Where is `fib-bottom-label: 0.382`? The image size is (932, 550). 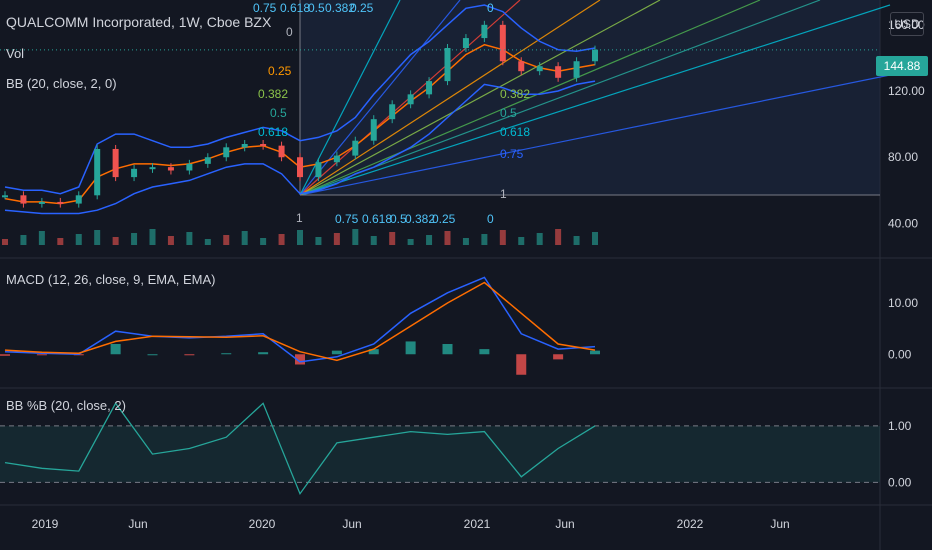 fib-bottom-label: 0.382 is located at coordinates (420, 219).